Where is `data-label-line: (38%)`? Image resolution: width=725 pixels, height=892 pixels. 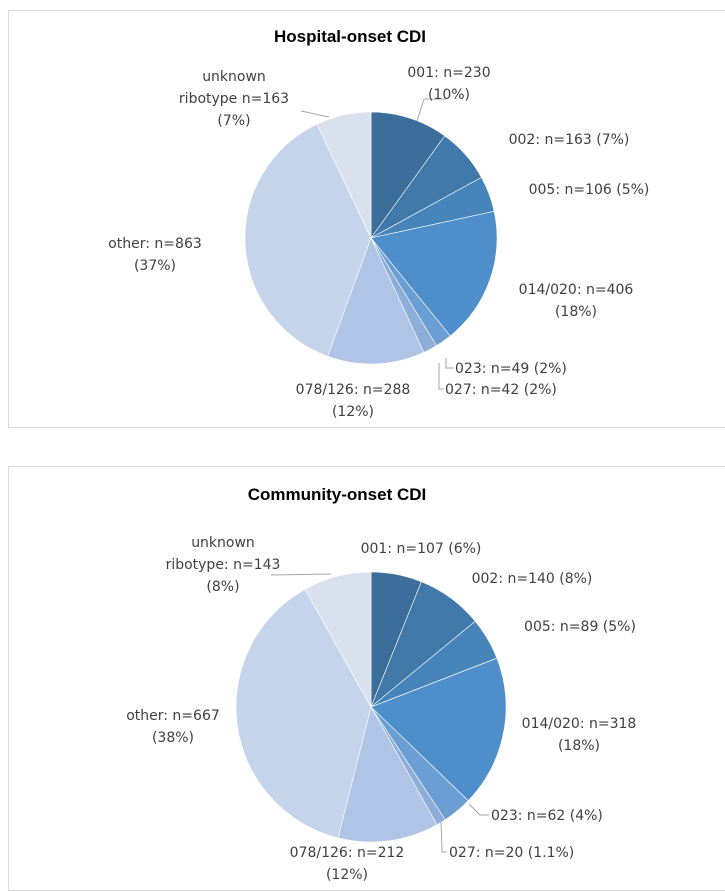 data-label-line: (38%) is located at coordinates (173, 738).